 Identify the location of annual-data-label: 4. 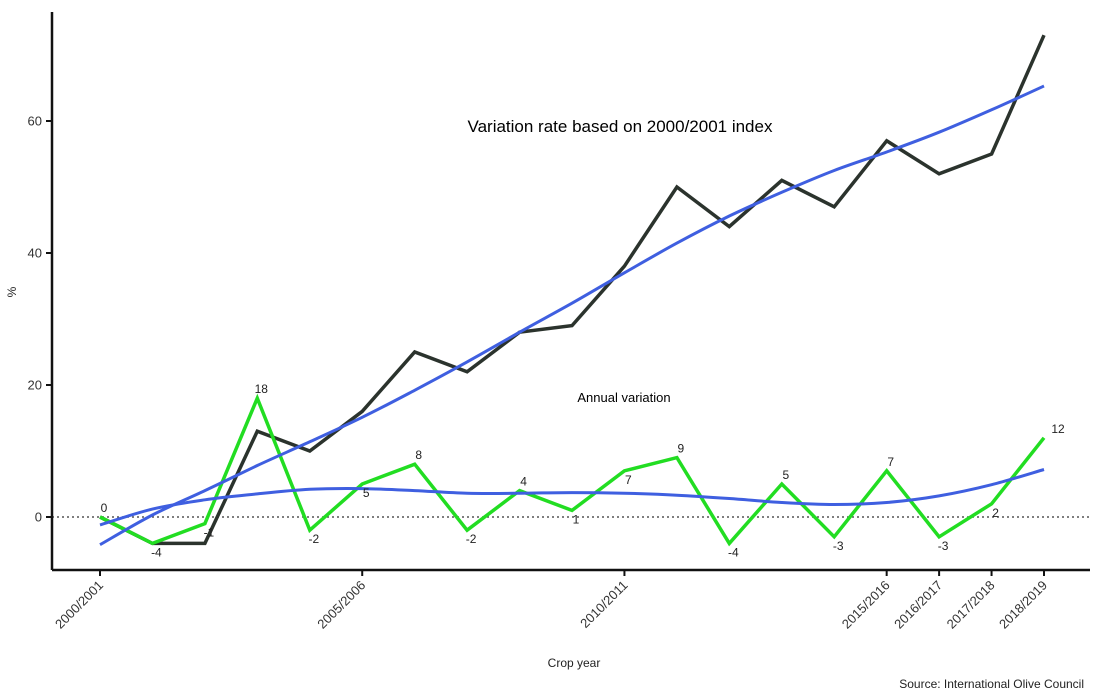
(523, 482).